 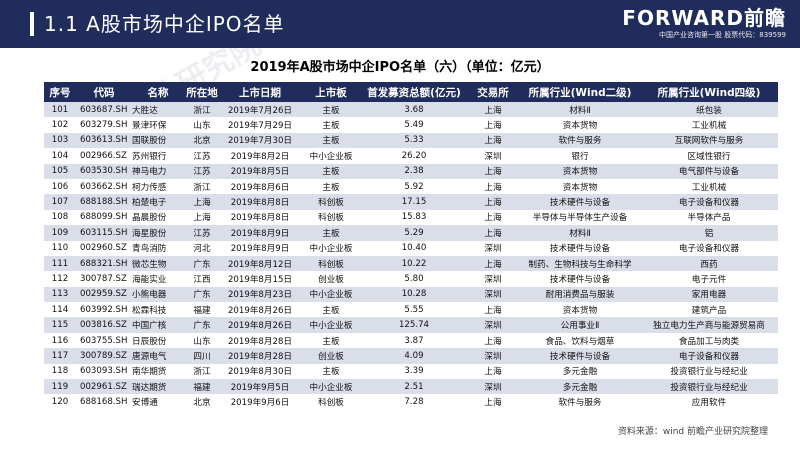 What do you see at coordinates (202, 140) in the screenshot?
I see `cell-col-location: 北京` at bounding box center [202, 140].